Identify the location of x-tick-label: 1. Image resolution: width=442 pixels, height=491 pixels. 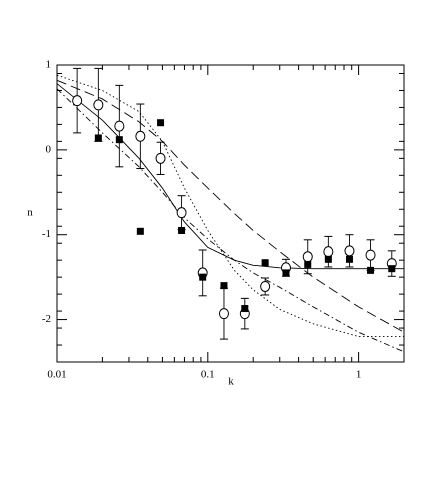
(359, 375).